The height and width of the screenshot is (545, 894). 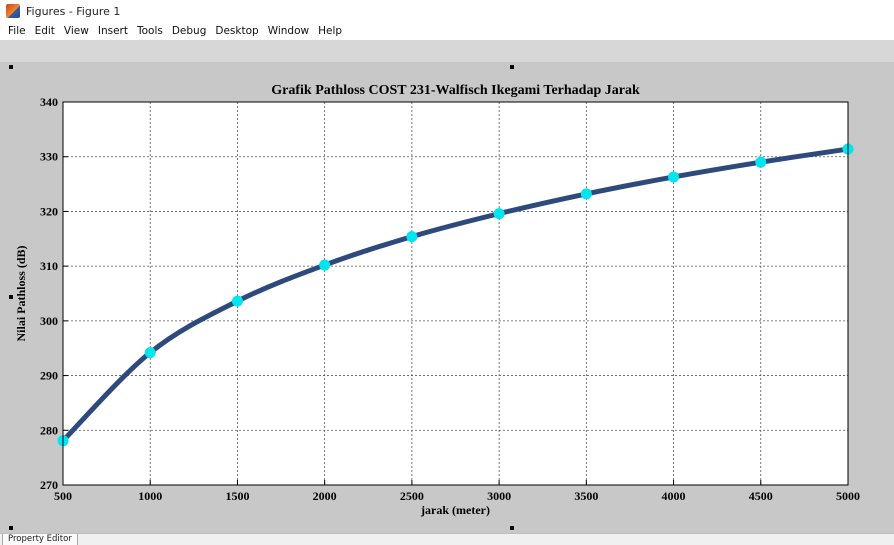 What do you see at coordinates (49, 157) in the screenshot?
I see `y-tick-label: 330` at bounding box center [49, 157].